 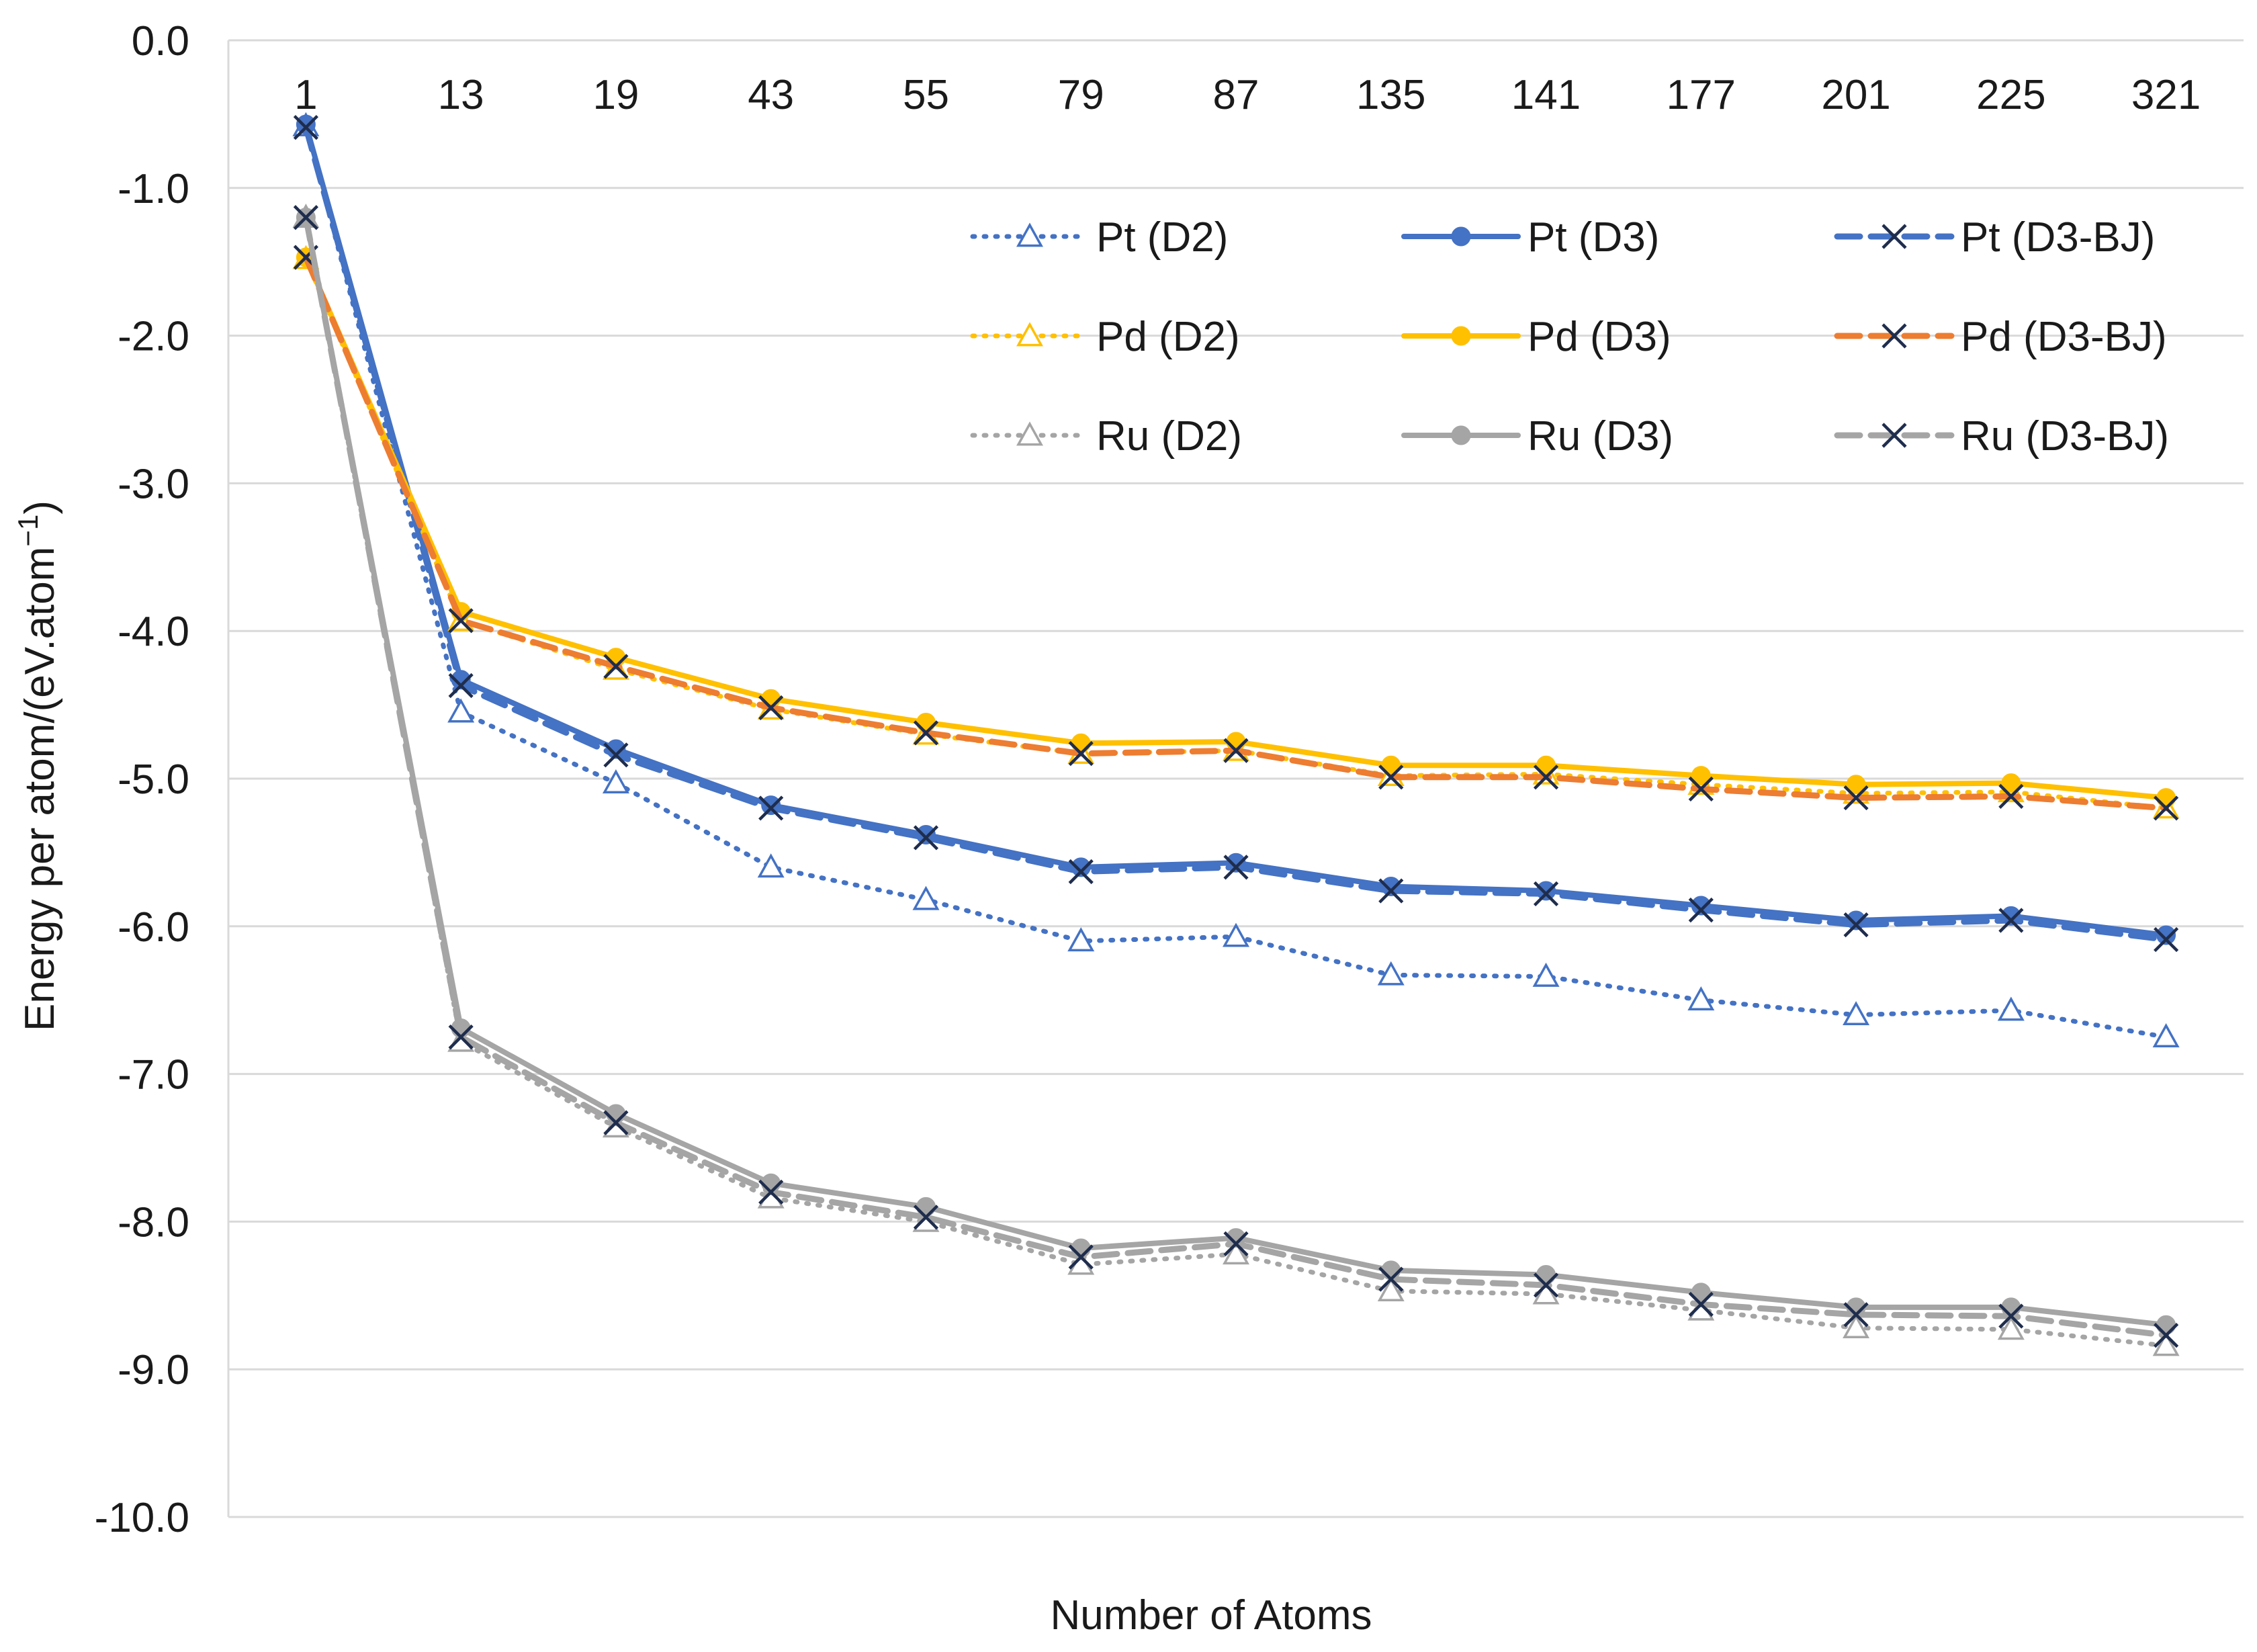 I want to click on legend-item: Ru (D3), so click(x=1537, y=436).